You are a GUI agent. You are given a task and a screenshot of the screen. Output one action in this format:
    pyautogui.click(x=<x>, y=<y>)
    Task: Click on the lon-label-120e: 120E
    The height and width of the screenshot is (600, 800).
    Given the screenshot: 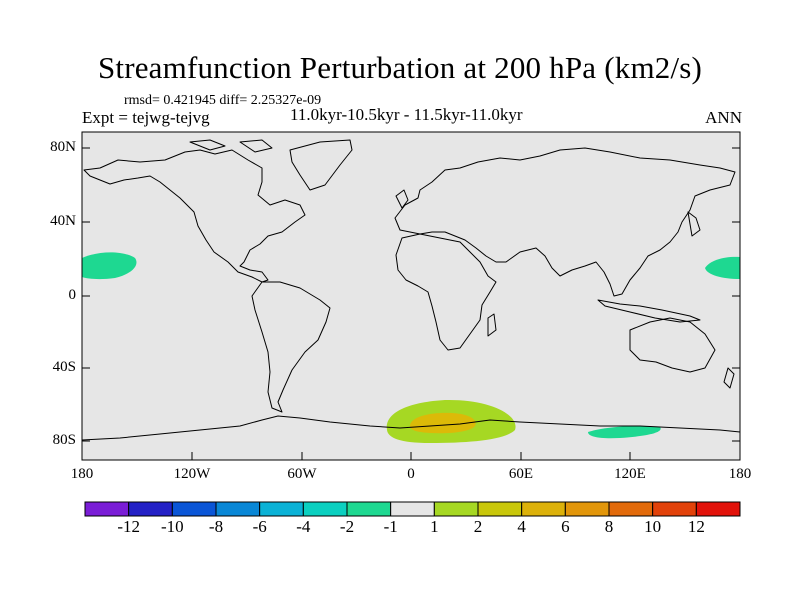 What is the action you would take?
    pyautogui.click(x=630, y=474)
    